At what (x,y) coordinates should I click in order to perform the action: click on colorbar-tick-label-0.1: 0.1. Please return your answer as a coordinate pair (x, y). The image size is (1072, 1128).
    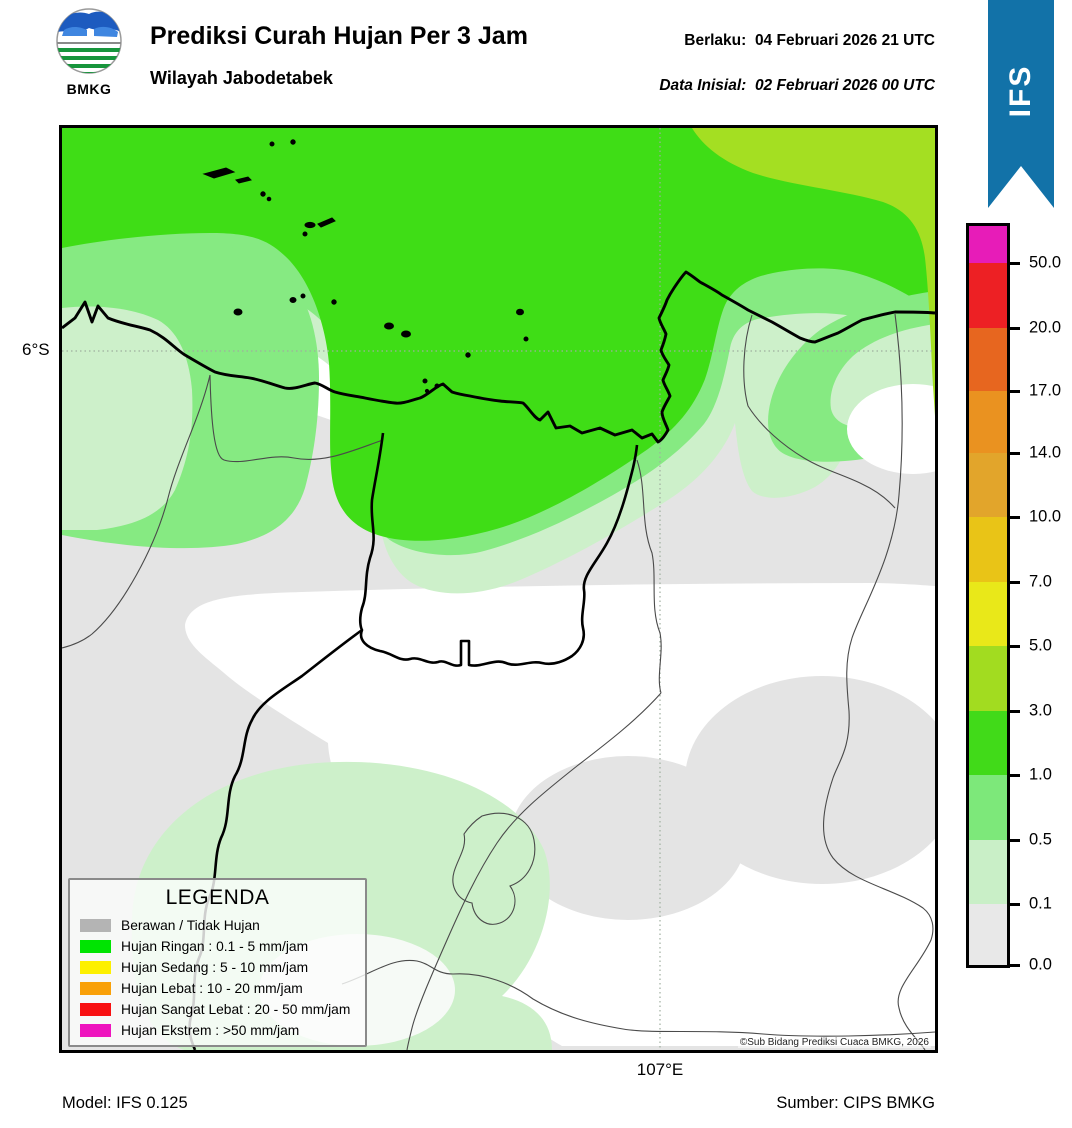
    Looking at the image, I should click on (1040, 903).